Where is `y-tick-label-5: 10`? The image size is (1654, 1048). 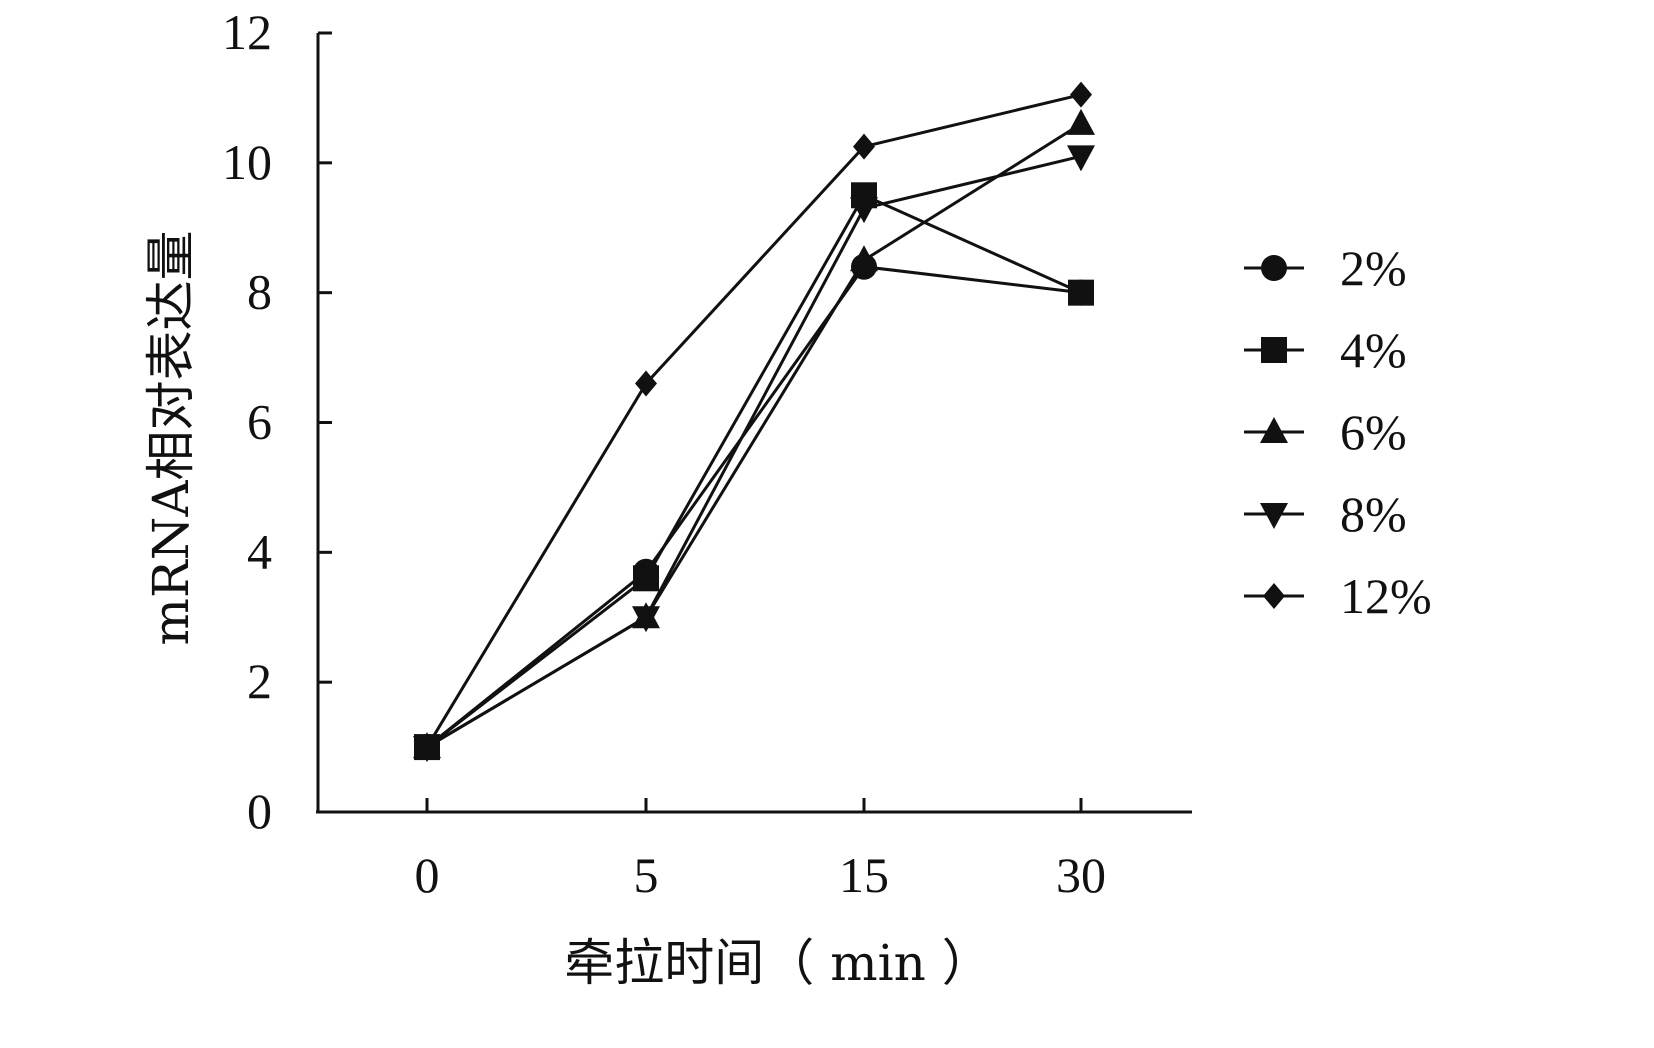
y-tick-label-5: 10 is located at coordinates (247, 162).